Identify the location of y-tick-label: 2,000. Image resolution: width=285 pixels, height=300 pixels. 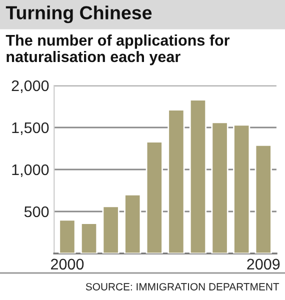
(30, 86).